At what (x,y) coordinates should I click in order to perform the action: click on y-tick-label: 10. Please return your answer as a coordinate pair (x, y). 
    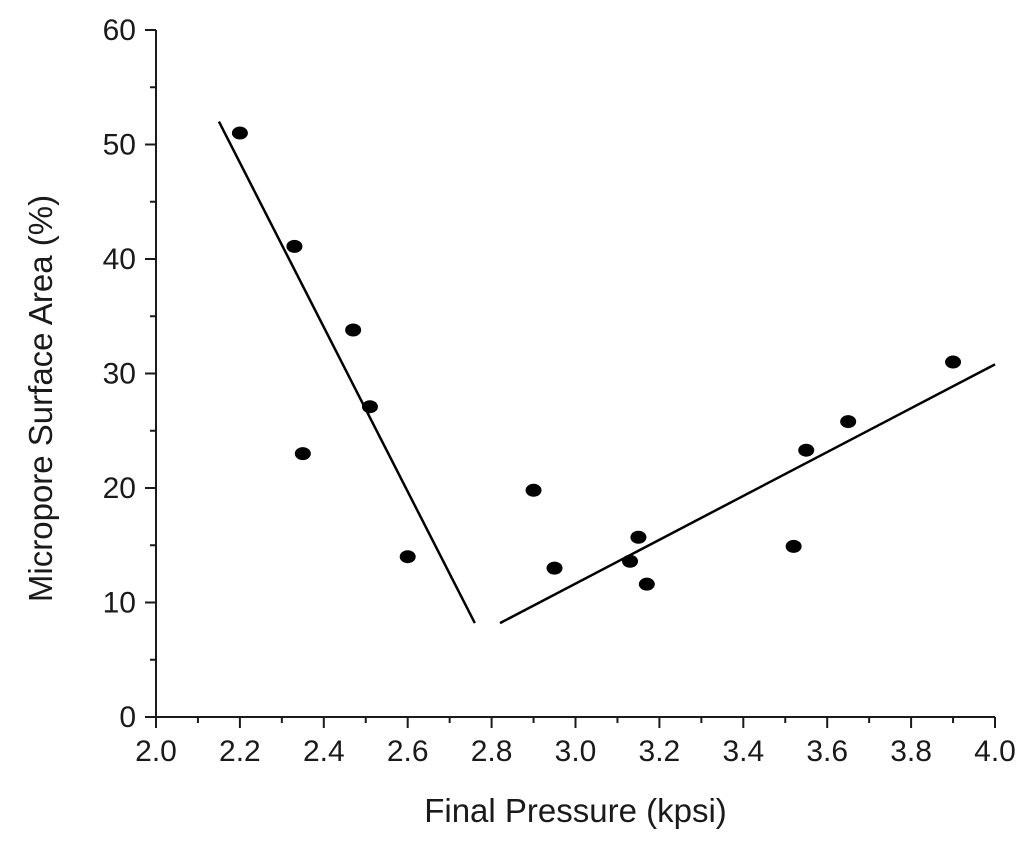
    Looking at the image, I should click on (119, 603).